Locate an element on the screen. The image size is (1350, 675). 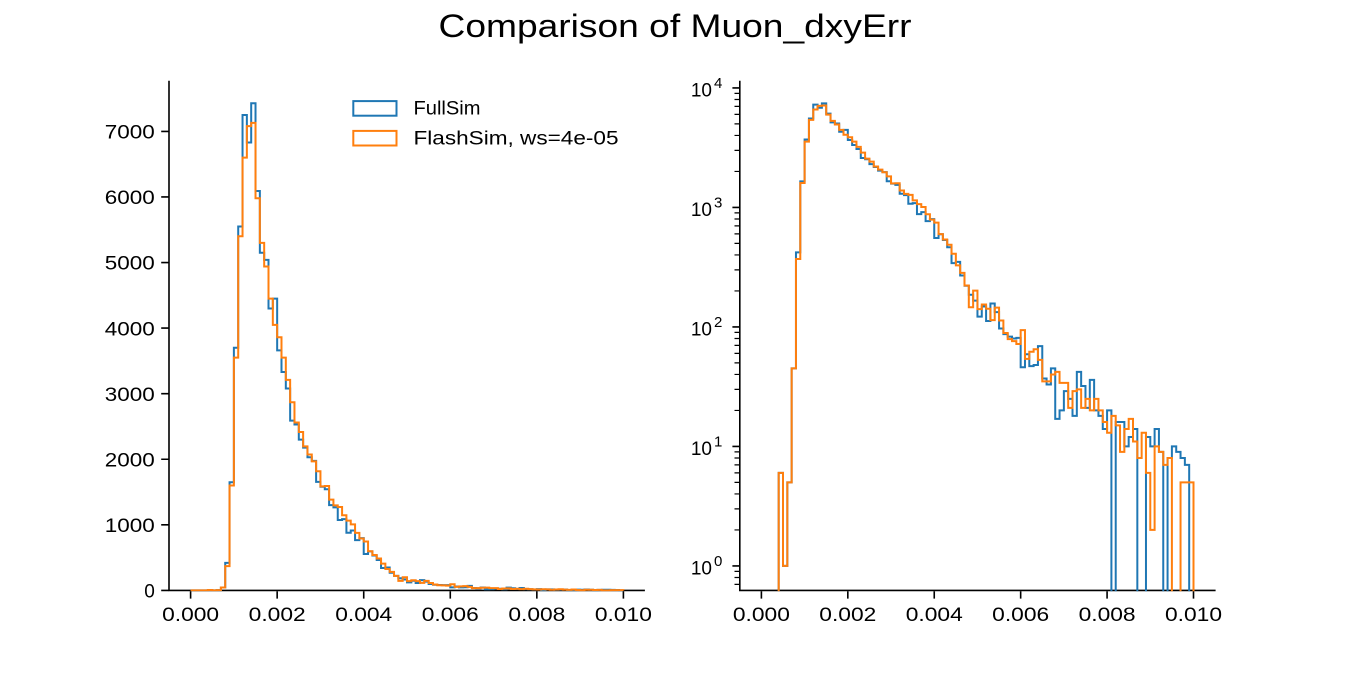
svg-text: 5000 is located at coordinates (130, 264).